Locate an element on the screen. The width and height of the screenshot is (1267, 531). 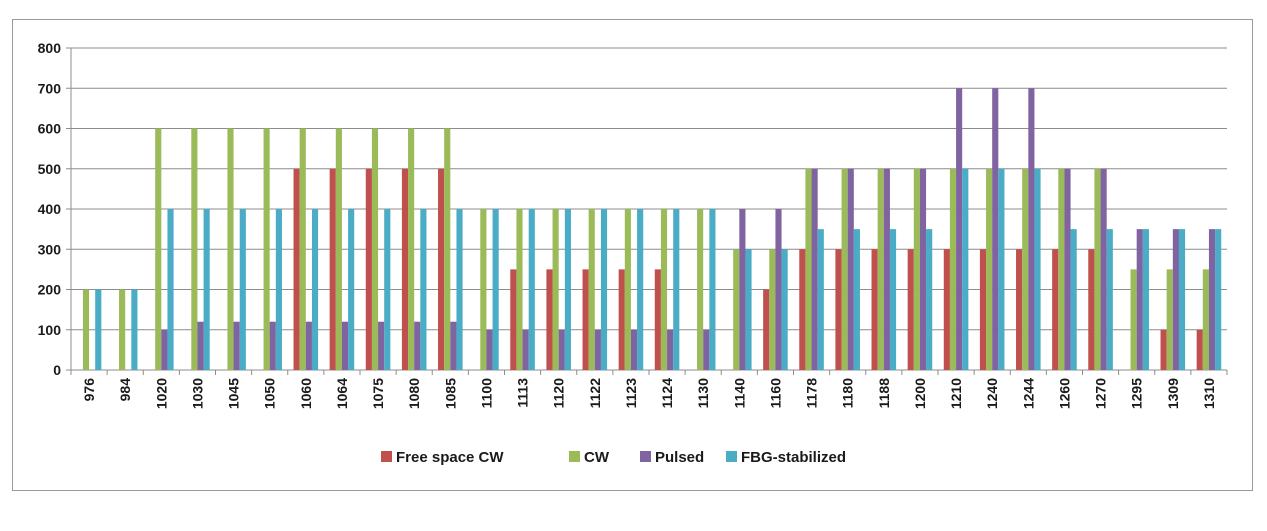
x-tick-label: 1120 is located at coordinates (559, 393).